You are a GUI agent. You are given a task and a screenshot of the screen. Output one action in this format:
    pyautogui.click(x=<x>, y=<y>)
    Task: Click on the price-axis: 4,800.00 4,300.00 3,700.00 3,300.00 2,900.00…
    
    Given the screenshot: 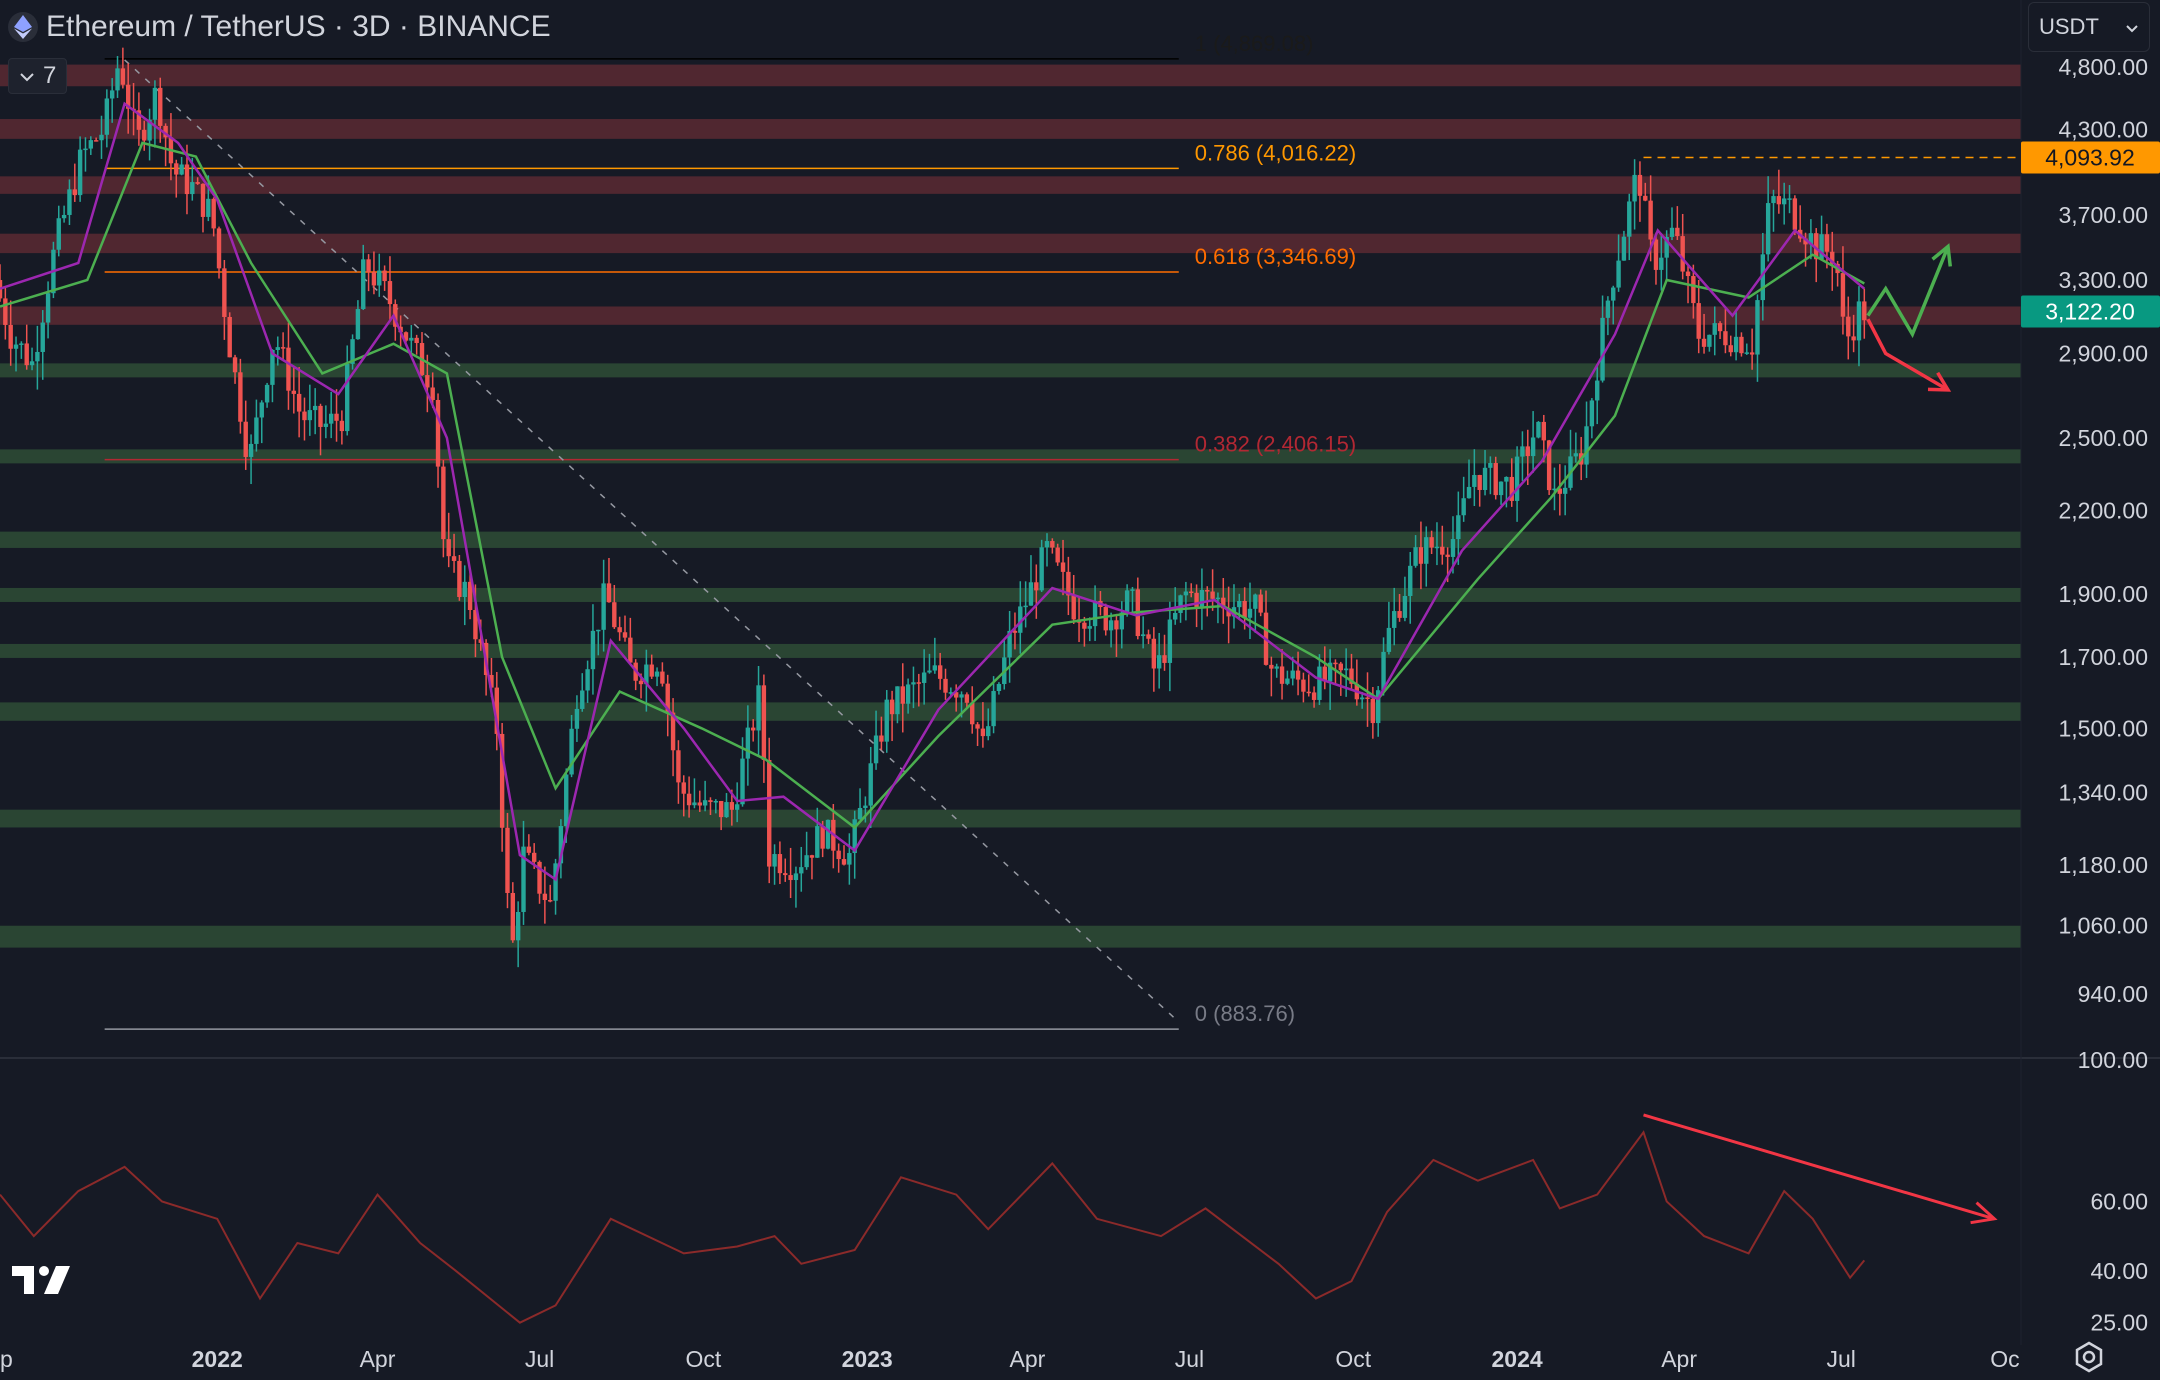 What is the action you would take?
    pyautogui.click(x=2103, y=530)
    